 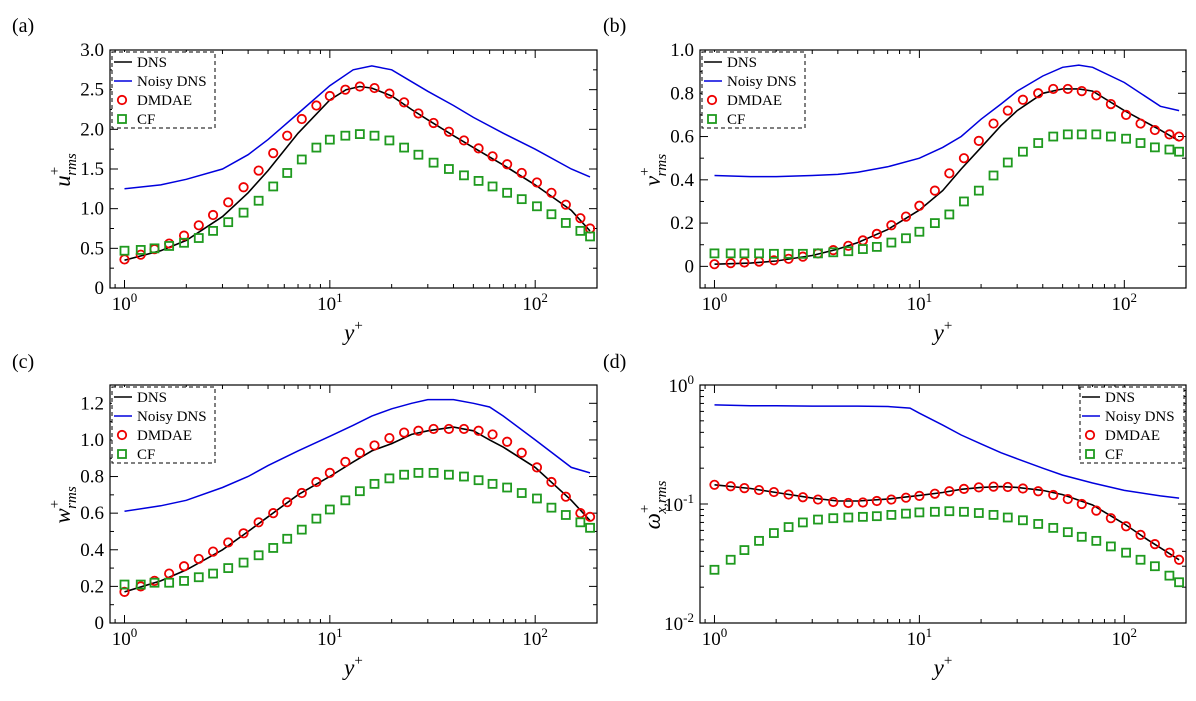 I want to click on panel-d-y-tick-exp: -1, so click(x=688, y=498).